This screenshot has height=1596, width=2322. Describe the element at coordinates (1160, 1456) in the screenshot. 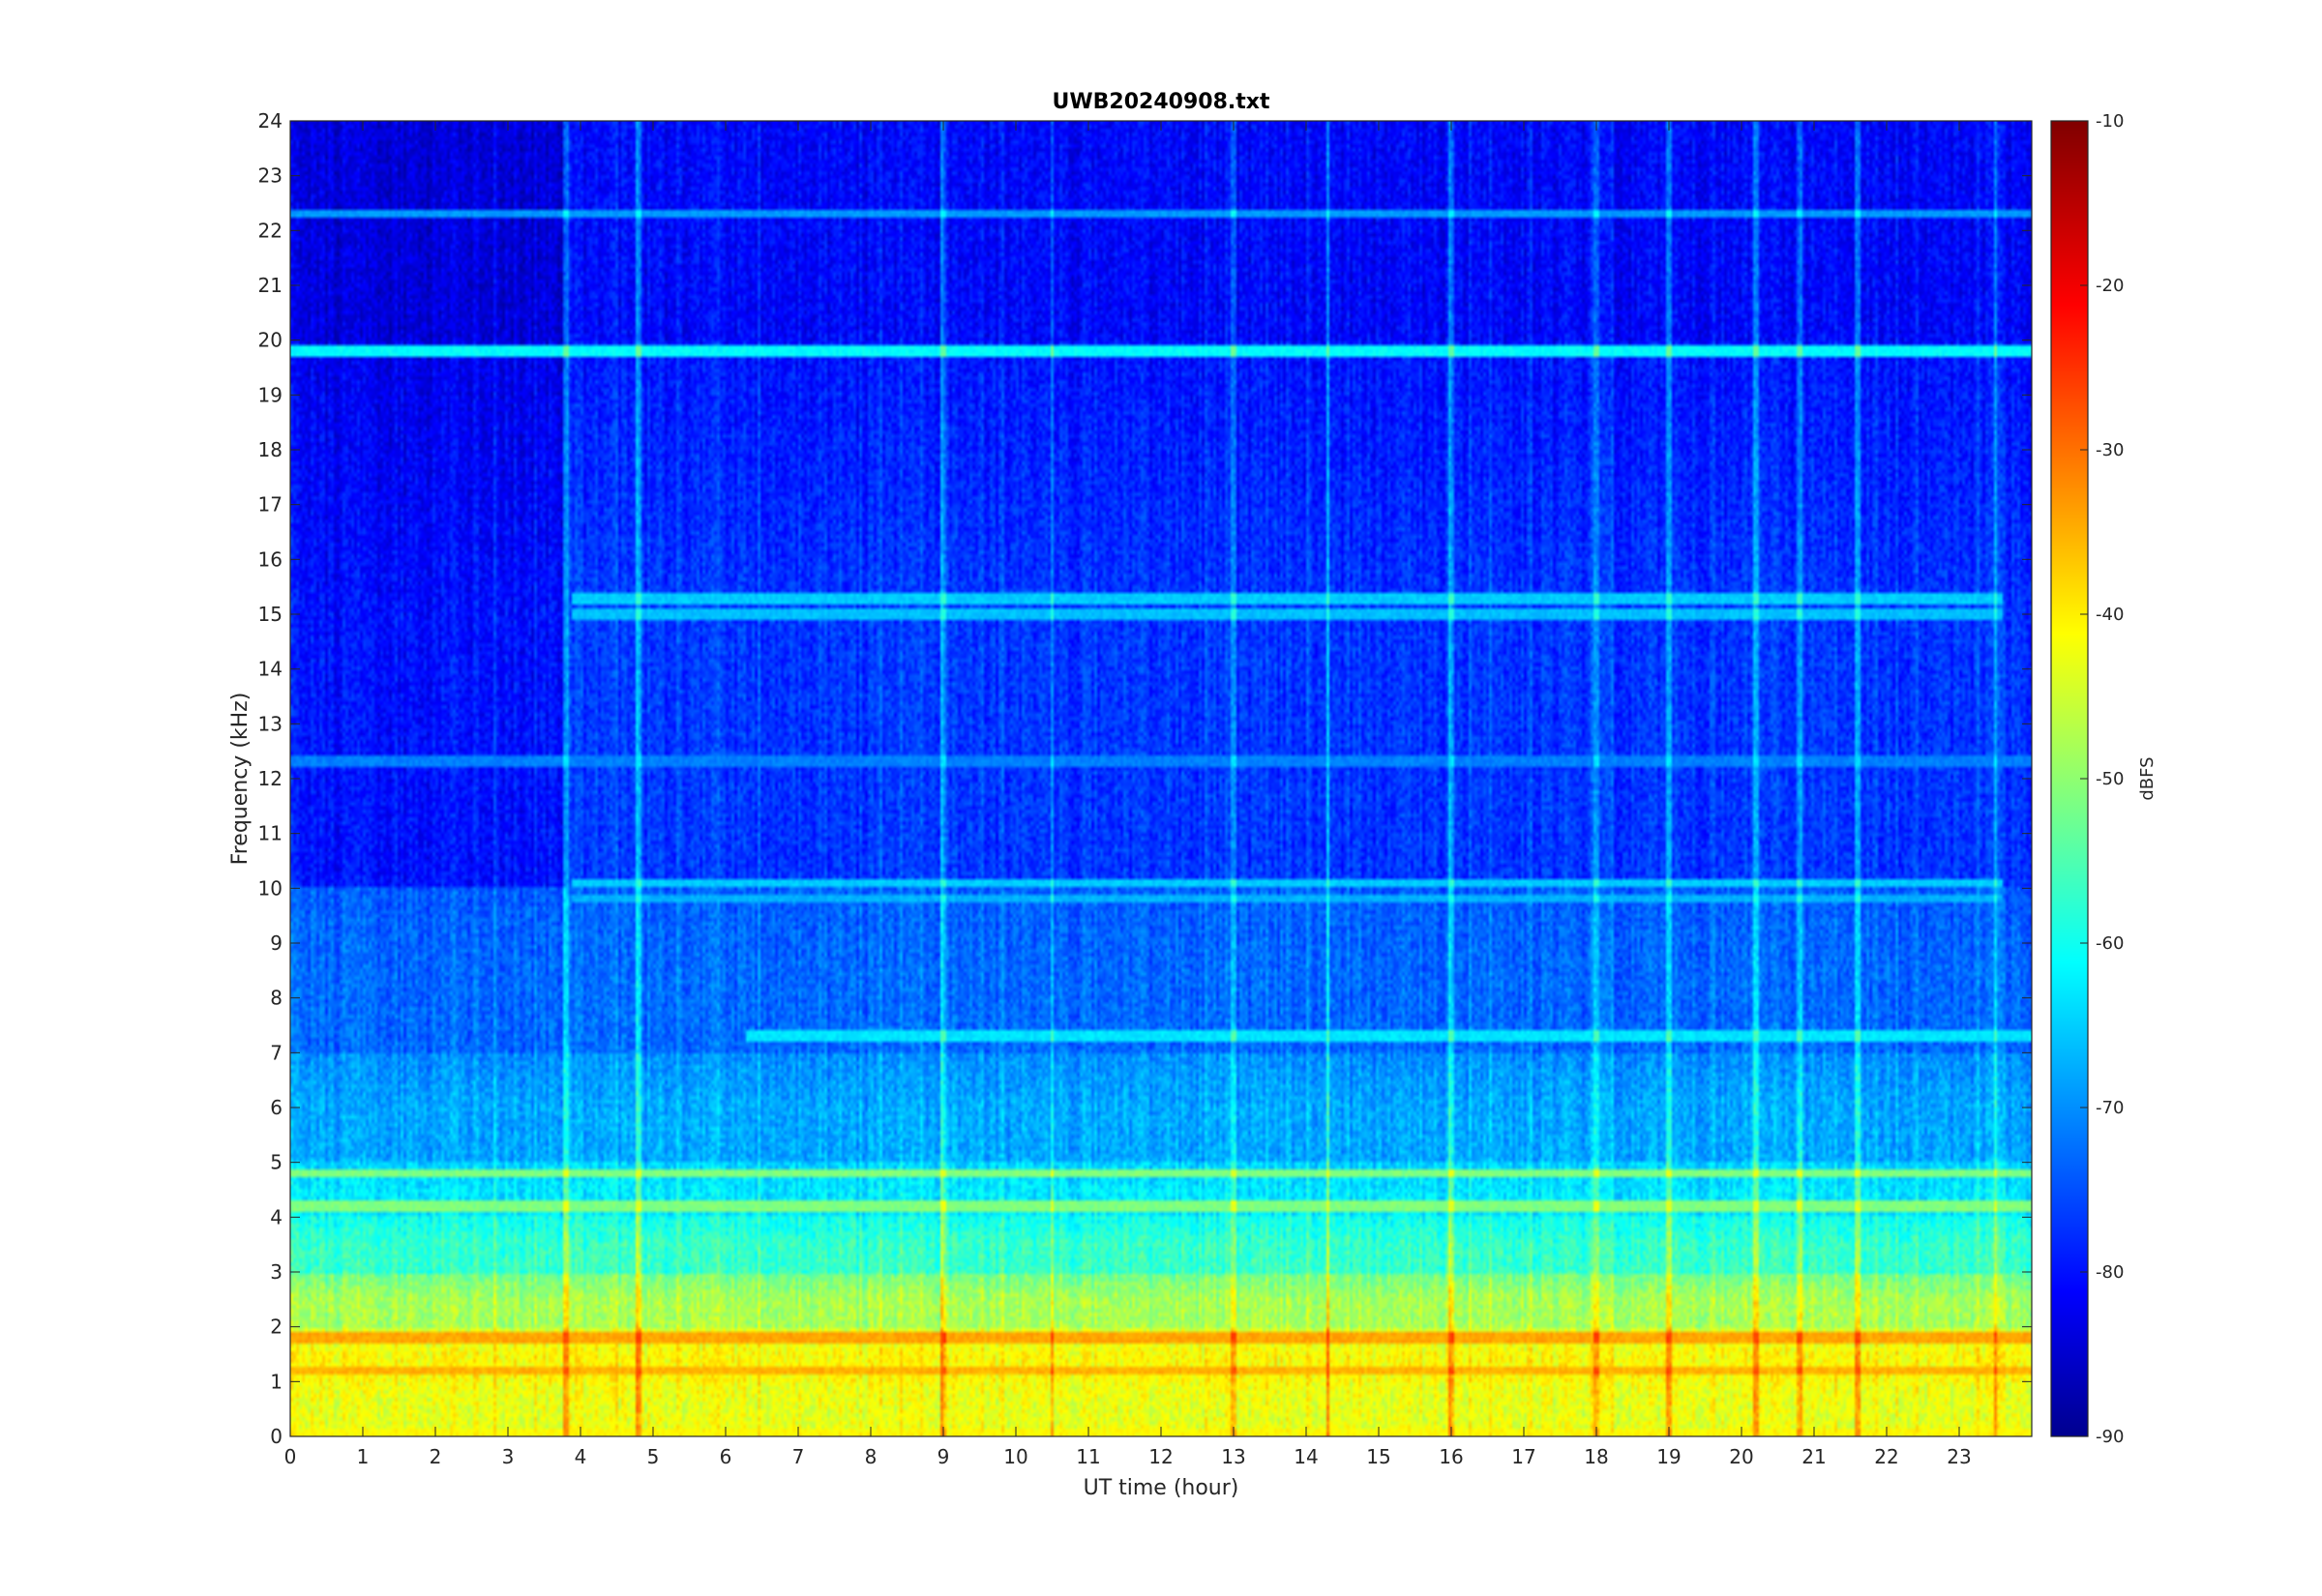

I see `x-tick-label: 12` at that location.